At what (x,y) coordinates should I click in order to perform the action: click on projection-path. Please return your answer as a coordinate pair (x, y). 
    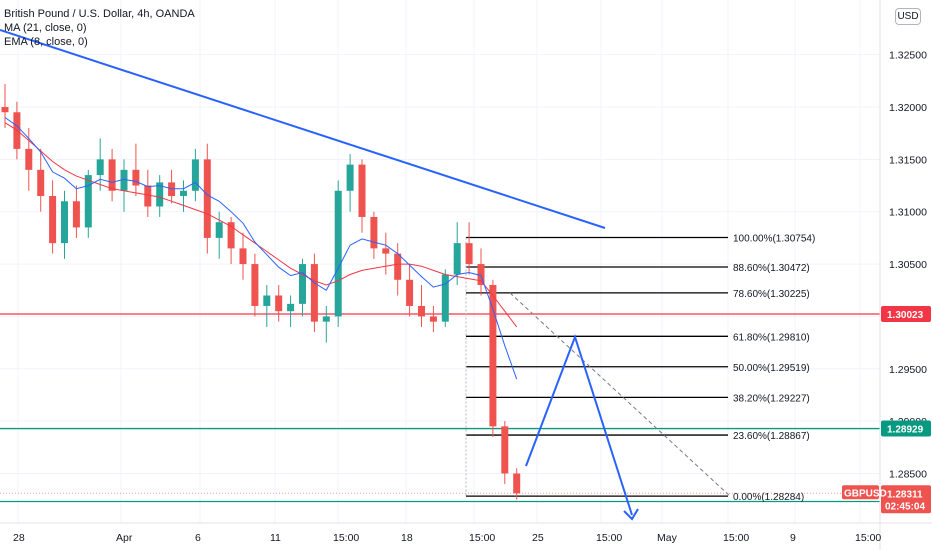
    Looking at the image, I should click on (620, 406).